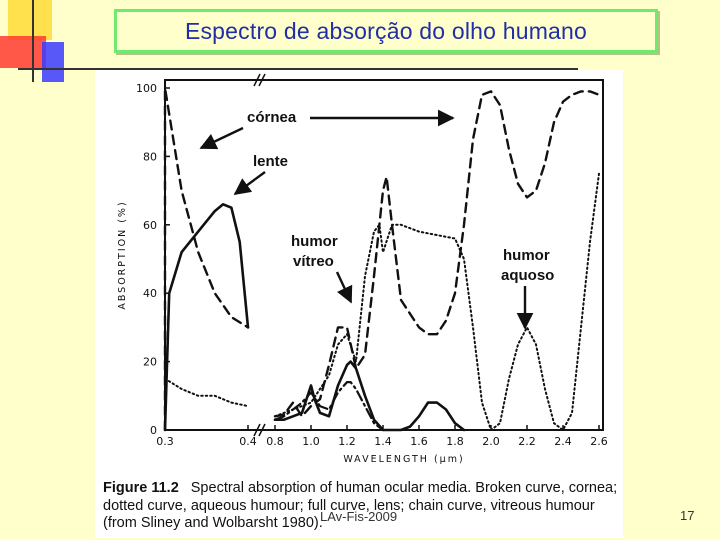 Image resolution: width=720 pixels, height=540 pixels. Describe the element at coordinates (275, 441) in the screenshot. I see `x-tick-label: 0.8` at that location.